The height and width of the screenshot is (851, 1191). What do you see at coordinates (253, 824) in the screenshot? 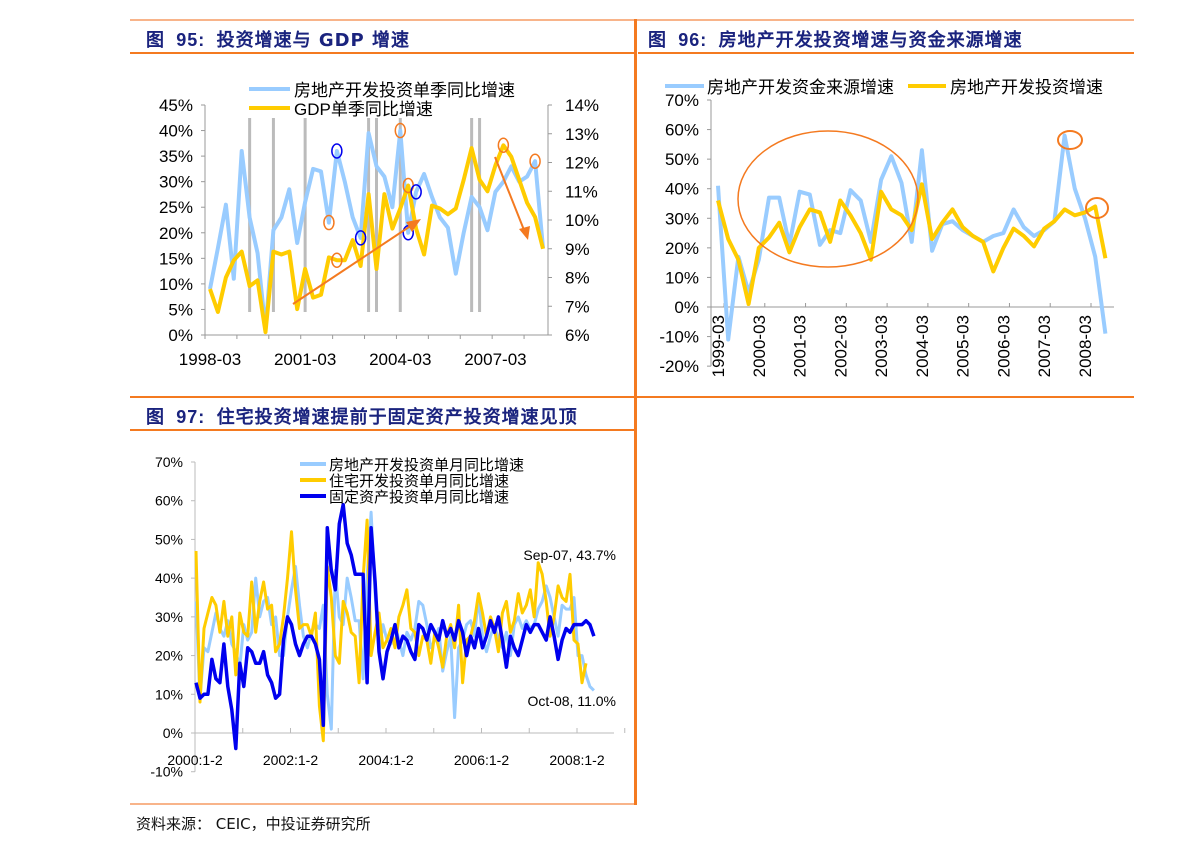
I see `source-note: 资料来源： CEIC，中投证券研究所` at bounding box center [253, 824].